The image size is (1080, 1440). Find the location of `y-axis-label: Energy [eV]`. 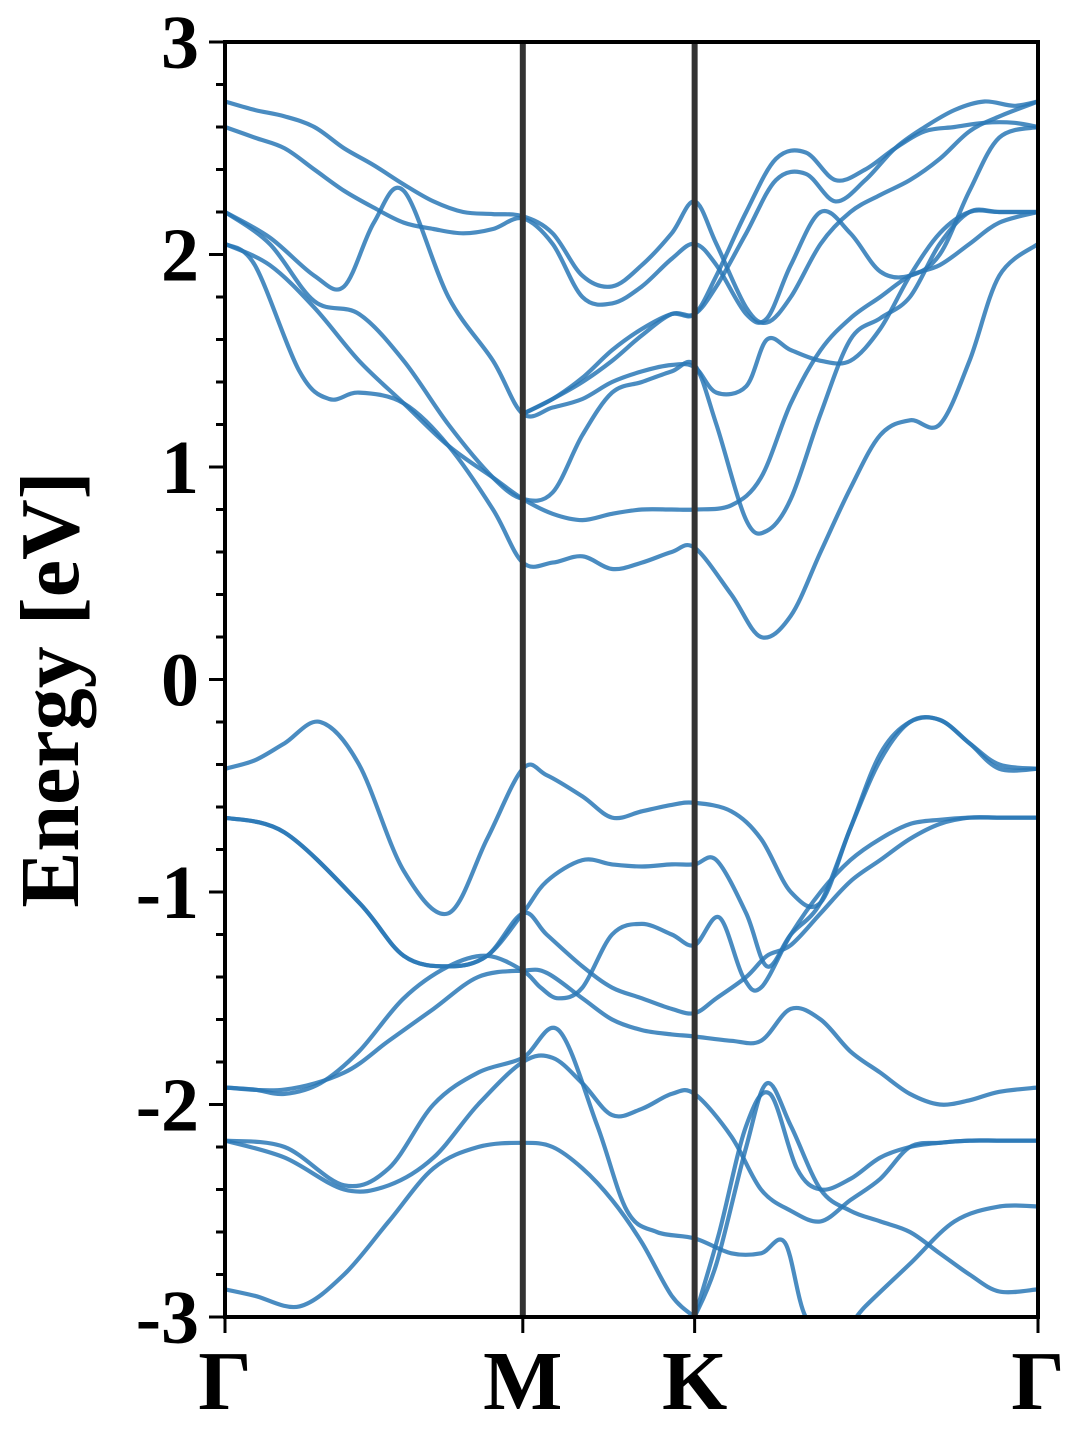

y-axis-label: Energy [eV] is located at coordinates (50, 689).